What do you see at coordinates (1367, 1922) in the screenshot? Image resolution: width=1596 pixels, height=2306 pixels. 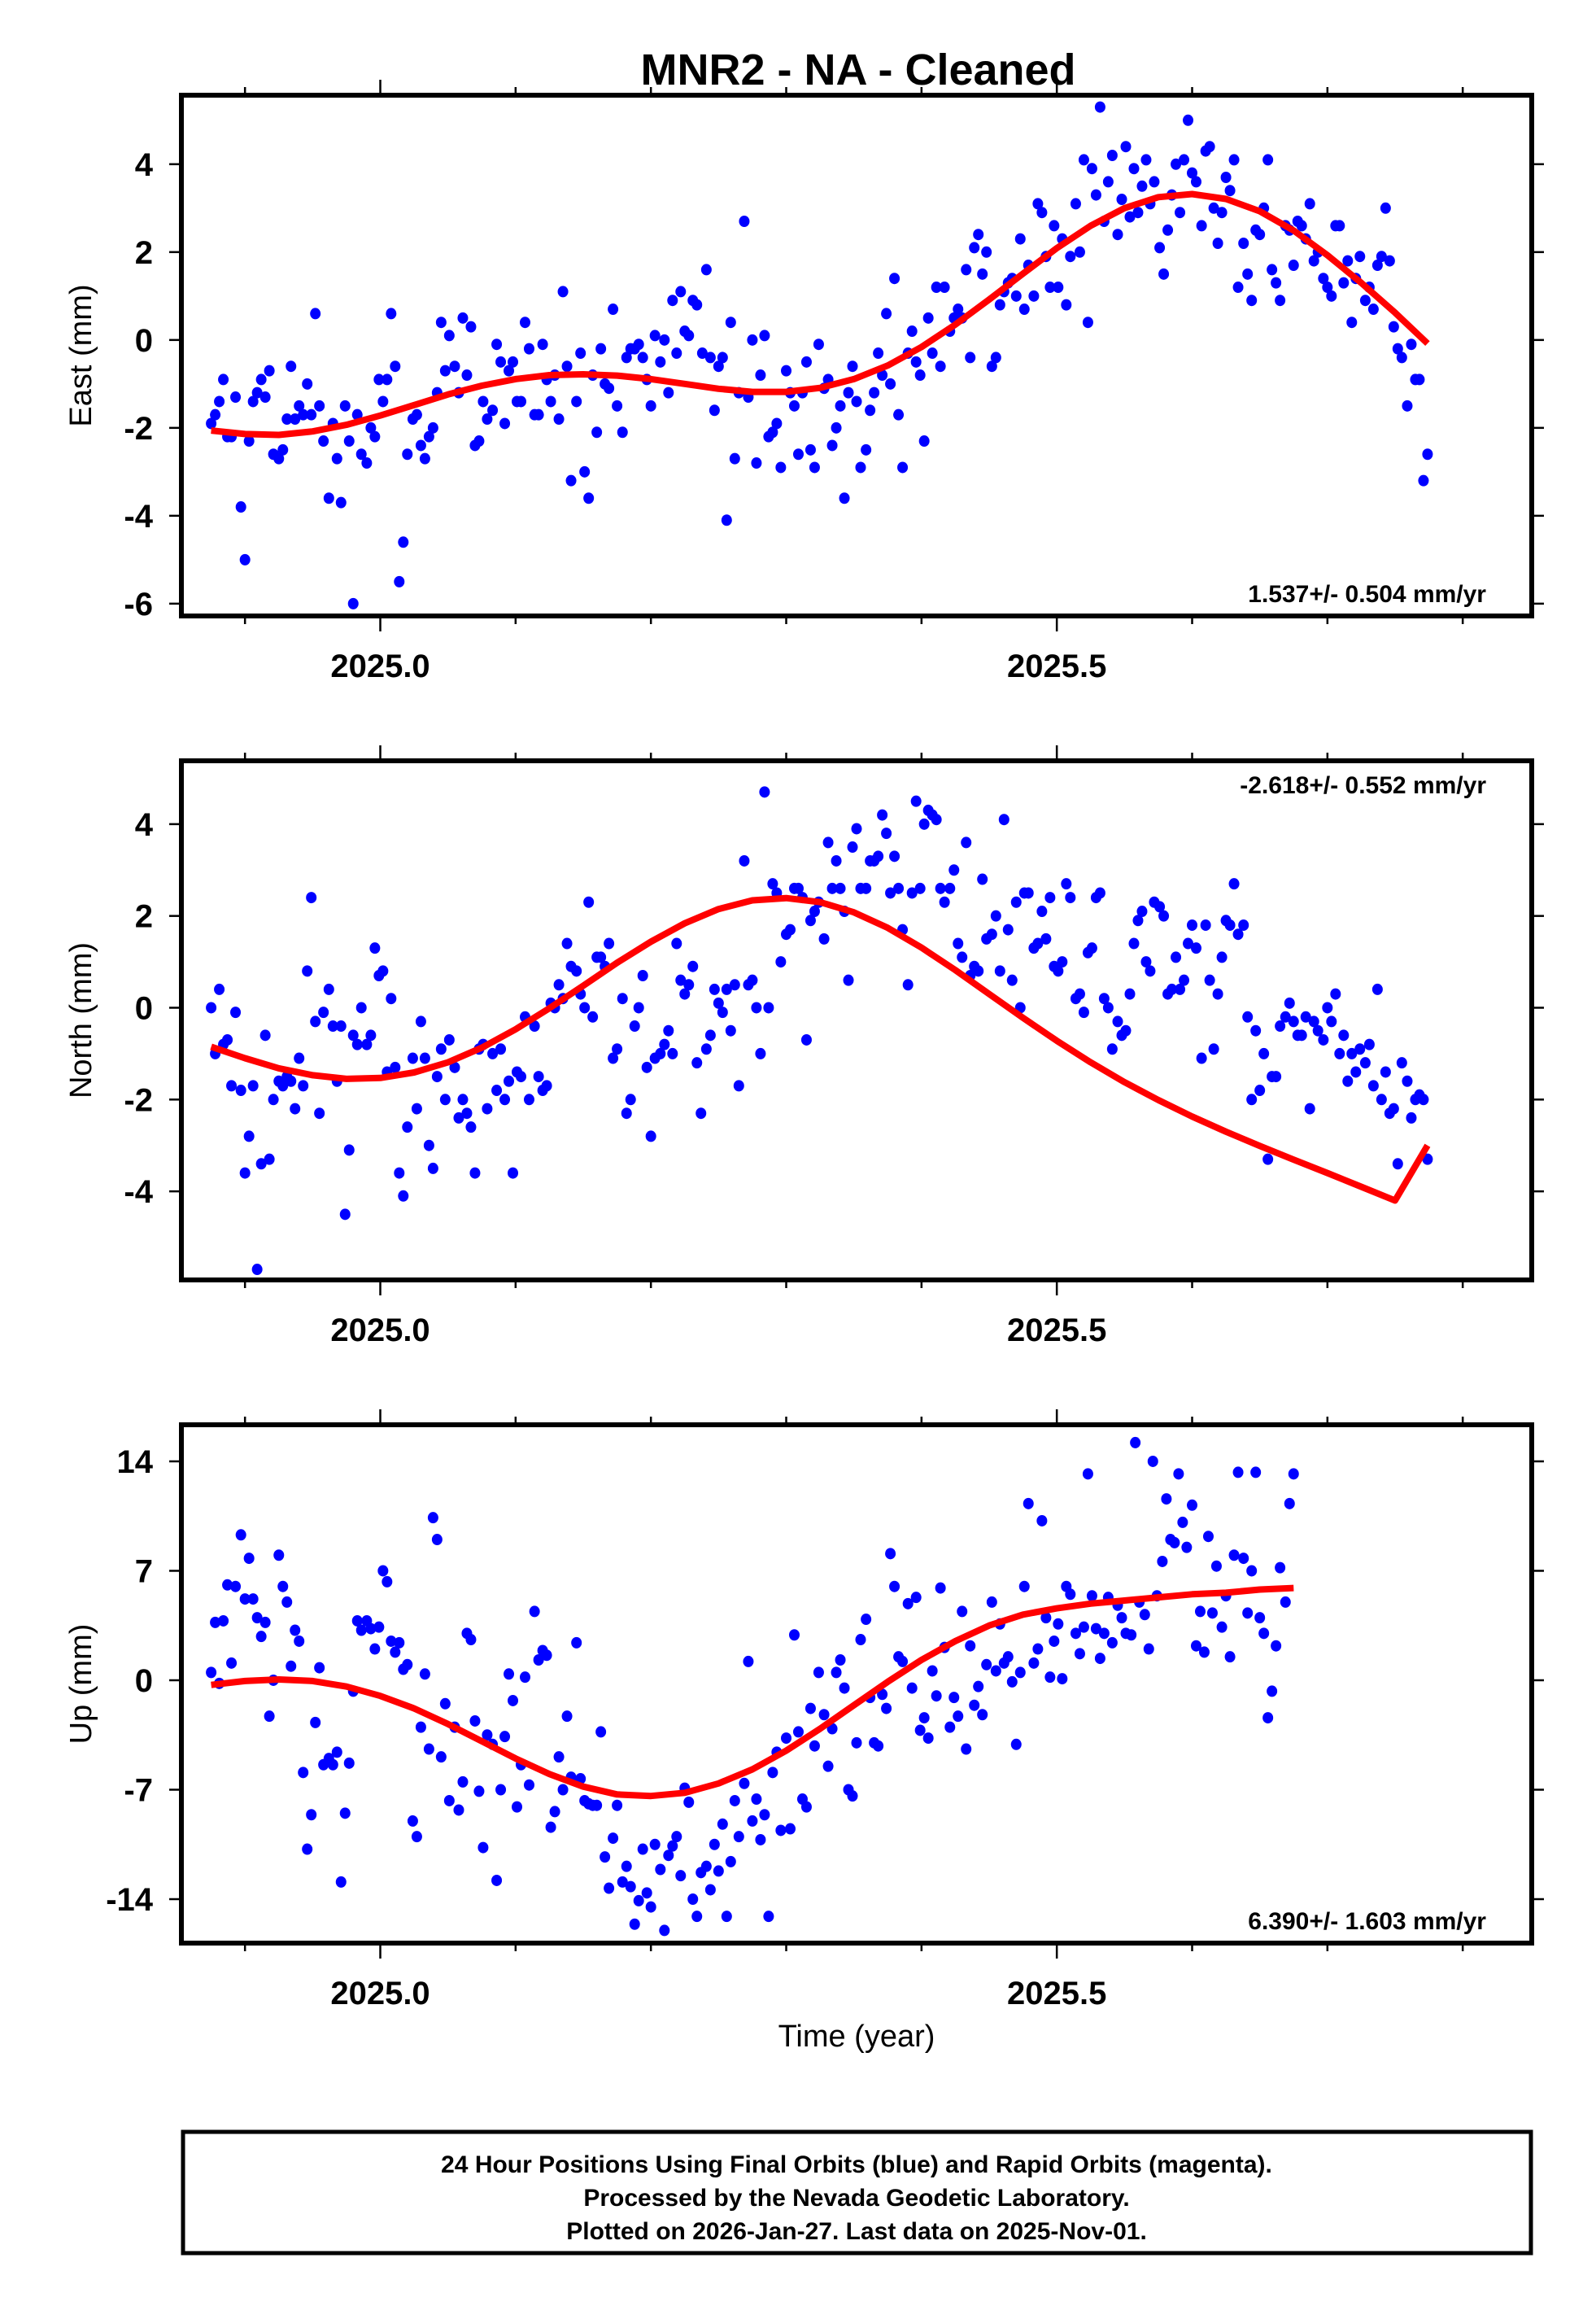 I see `up-rate-label: 6.390+/- 1.603 mm/yr` at bounding box center [1367, 1922].